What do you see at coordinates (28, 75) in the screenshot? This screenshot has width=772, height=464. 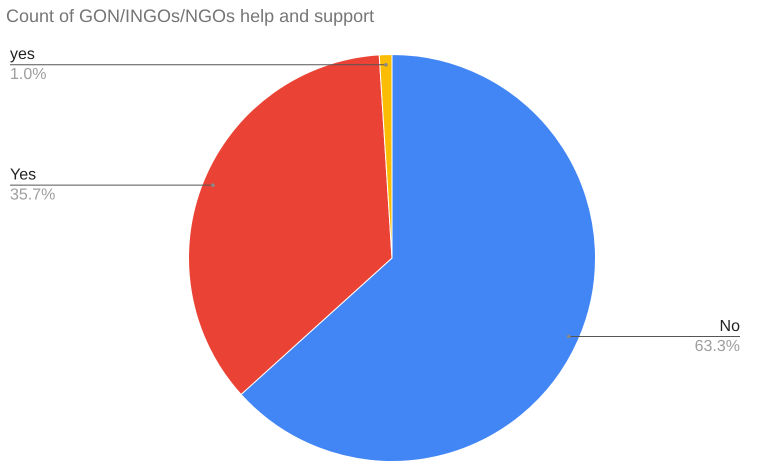 I see `data-label: 1.0%` at bounding box center [28, 75].